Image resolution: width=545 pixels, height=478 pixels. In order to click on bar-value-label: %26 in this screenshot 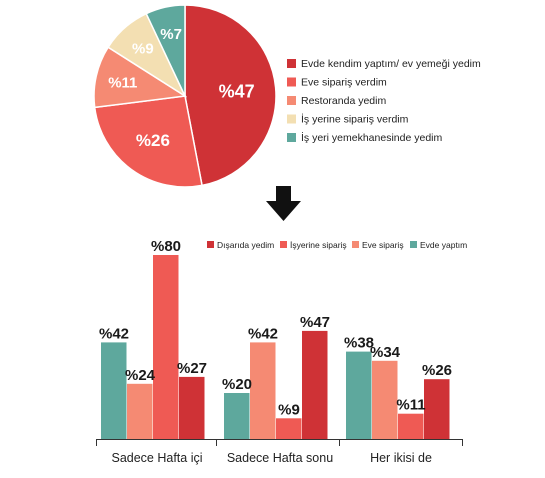, I will do `click(437, 370)`.